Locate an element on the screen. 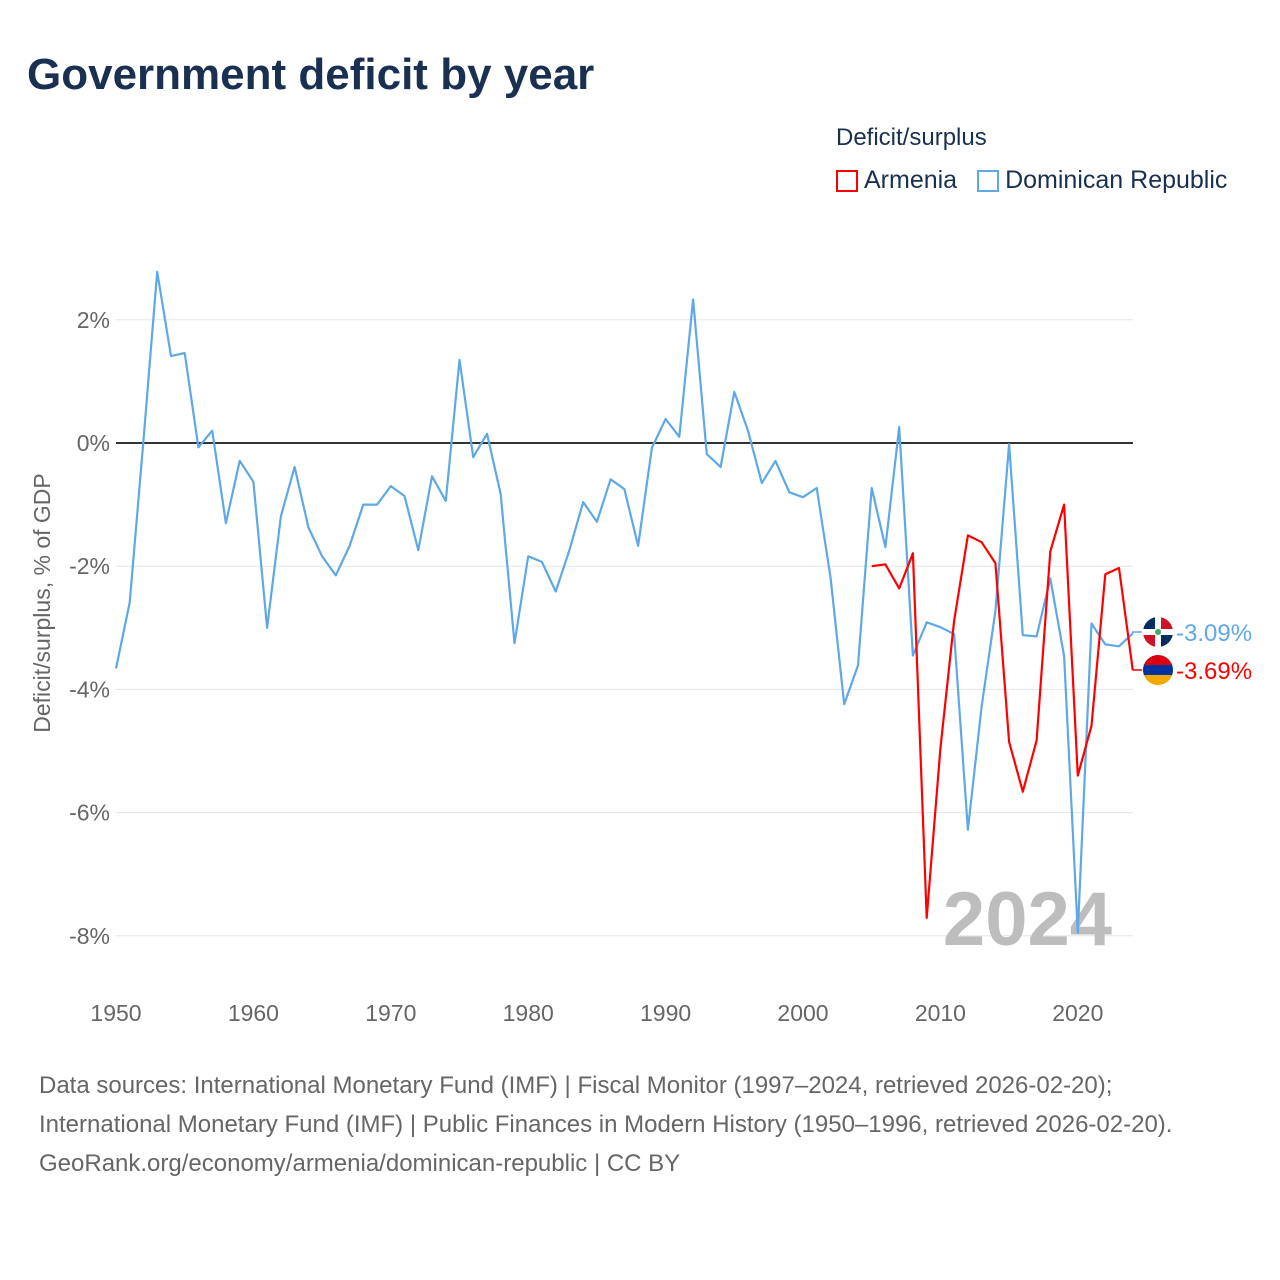  y-axis-label: Deficit/surplus, % of GDP is located at coordinates (42, 602).